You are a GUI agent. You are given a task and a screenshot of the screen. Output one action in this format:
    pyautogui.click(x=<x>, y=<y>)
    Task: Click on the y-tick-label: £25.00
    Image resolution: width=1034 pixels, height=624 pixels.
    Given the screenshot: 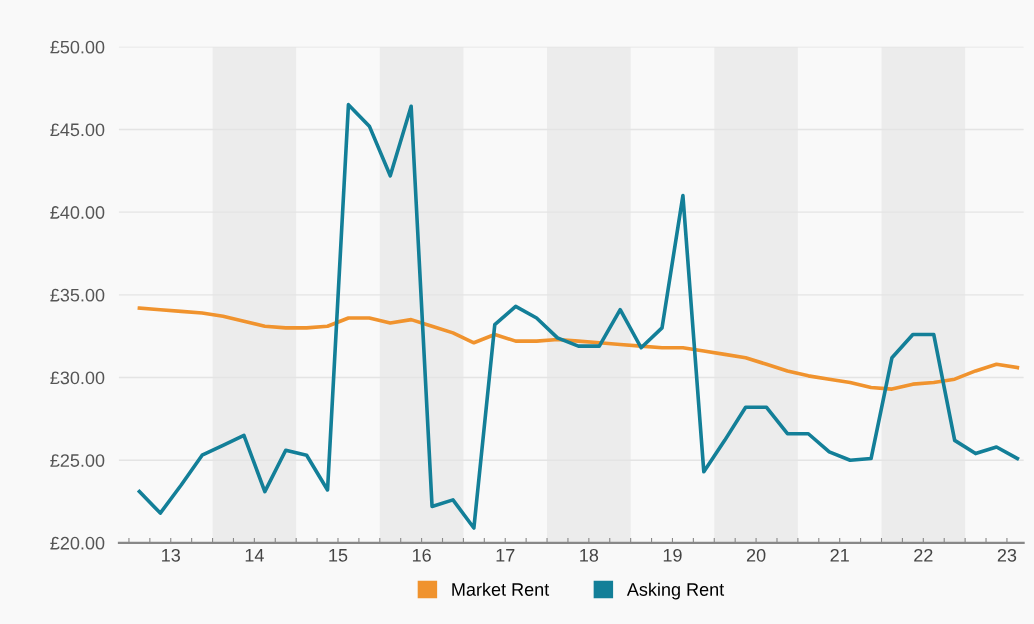 What is the action you would take?
    pyautogui.click(x=77, y=460)
    